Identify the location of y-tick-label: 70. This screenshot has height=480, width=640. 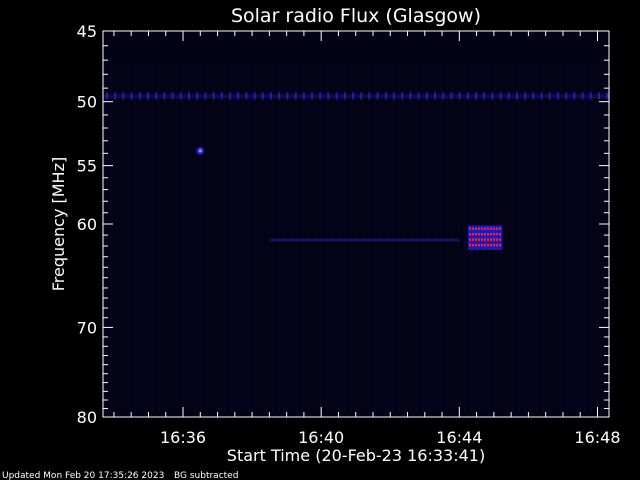
(87, 327).